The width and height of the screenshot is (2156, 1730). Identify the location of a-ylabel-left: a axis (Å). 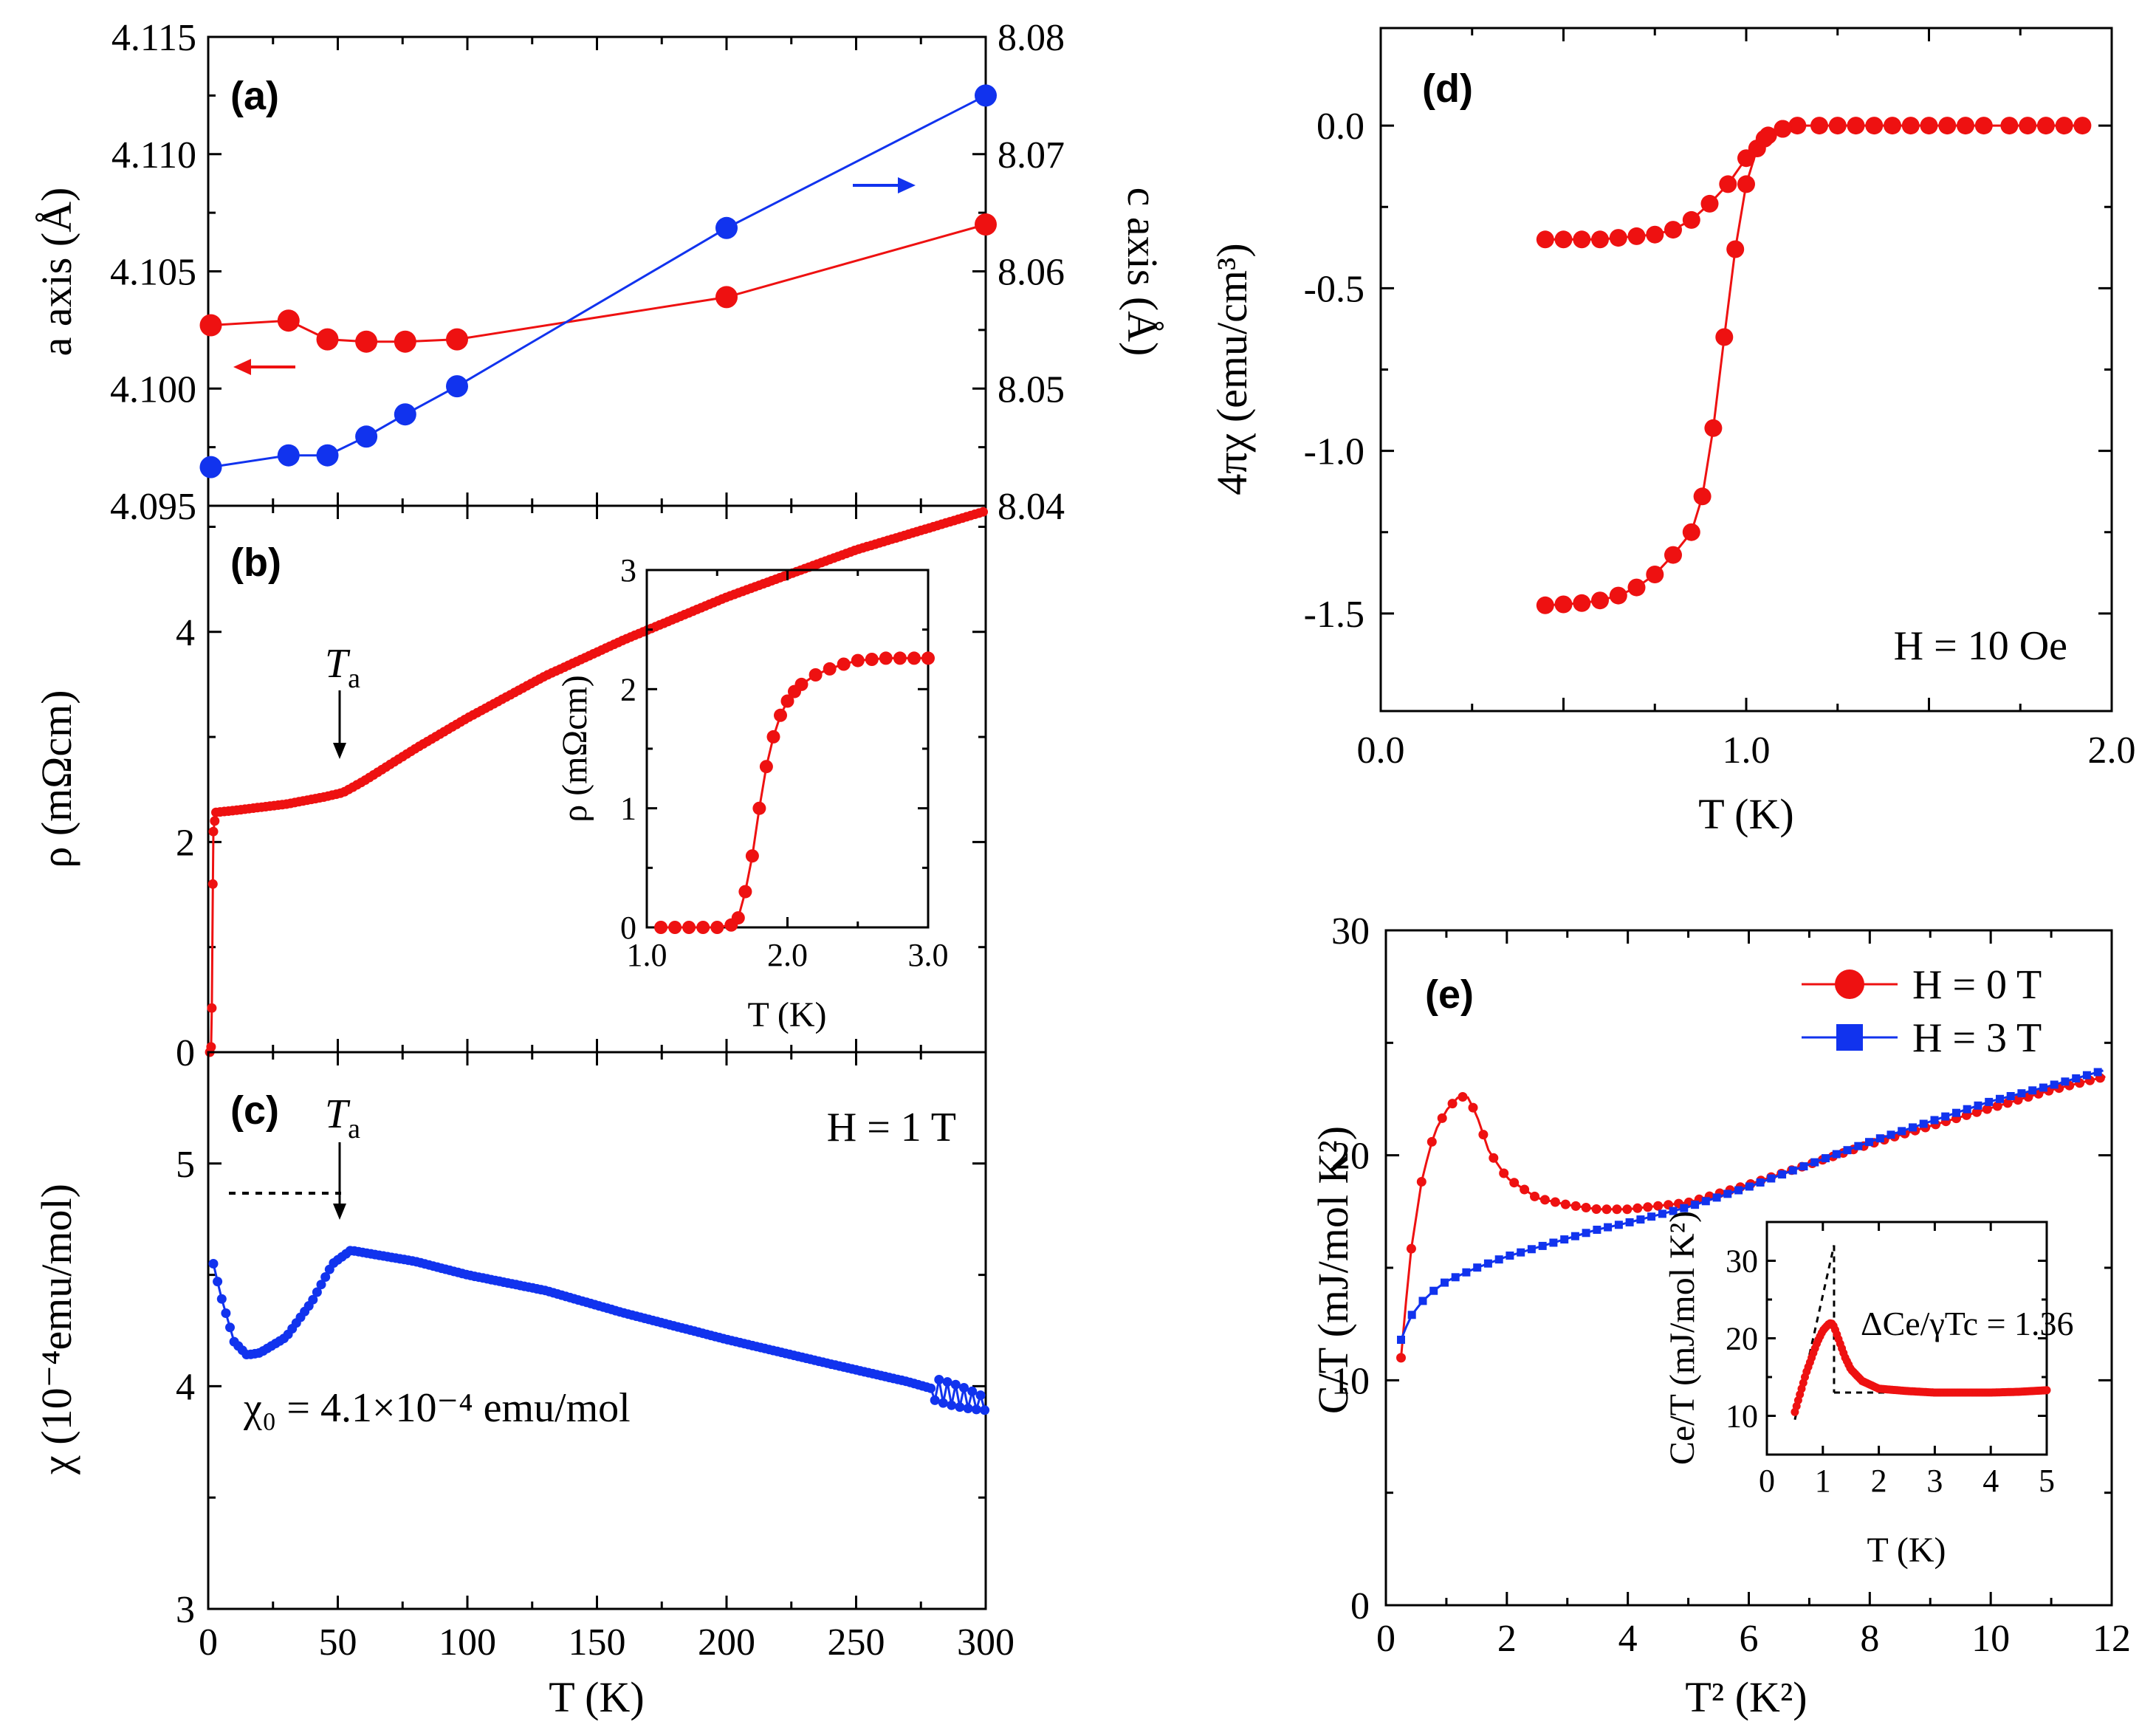
(56, 272).